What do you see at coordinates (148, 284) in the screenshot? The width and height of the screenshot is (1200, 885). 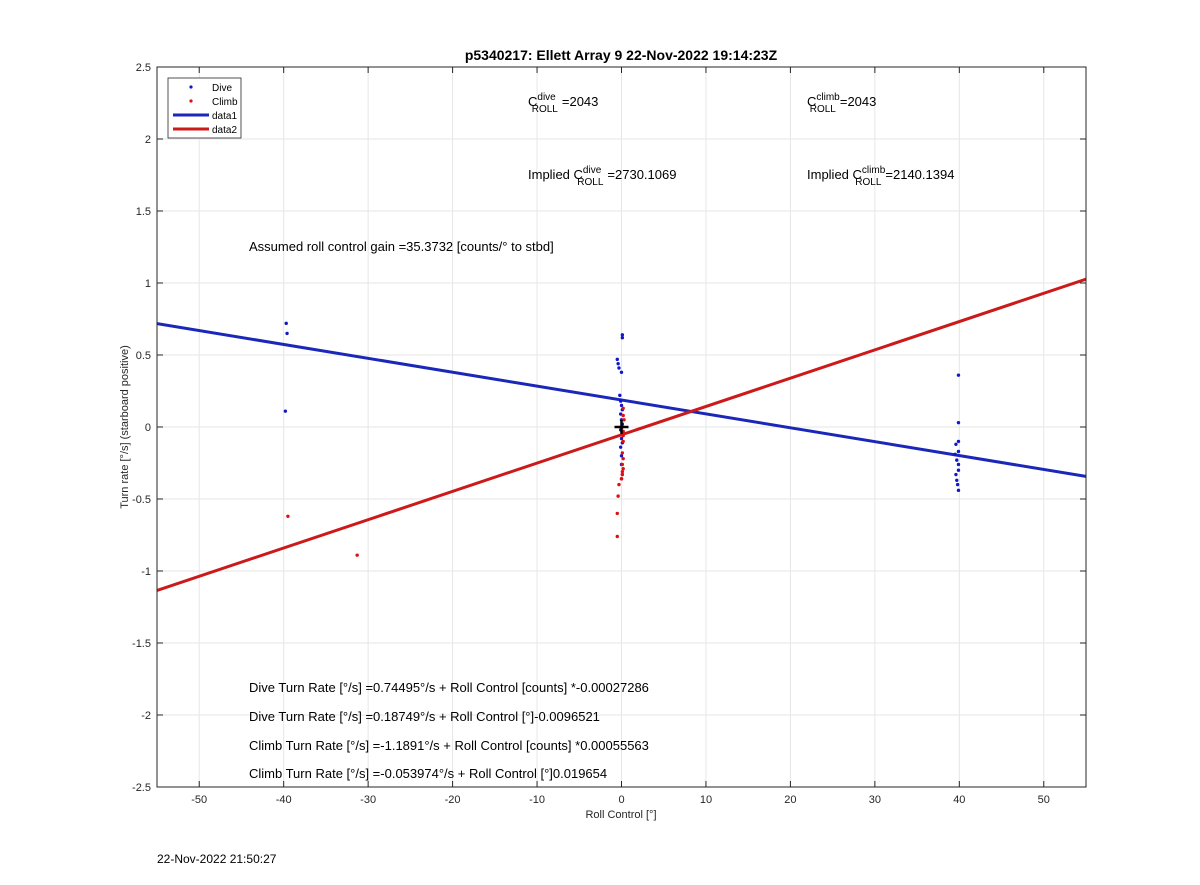 I see `y-tick-label: 1` at bounding box center [148, 284].